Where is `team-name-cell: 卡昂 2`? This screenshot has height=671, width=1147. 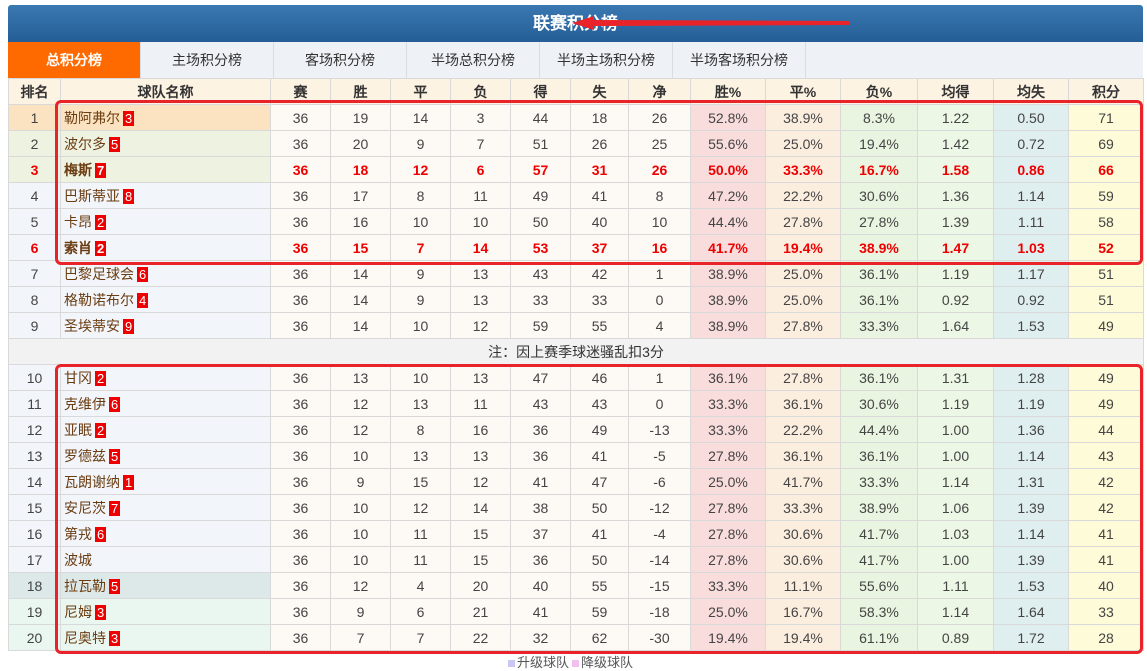 team-name-cell: 卡昂 2 is located at coordinates (165, 221).